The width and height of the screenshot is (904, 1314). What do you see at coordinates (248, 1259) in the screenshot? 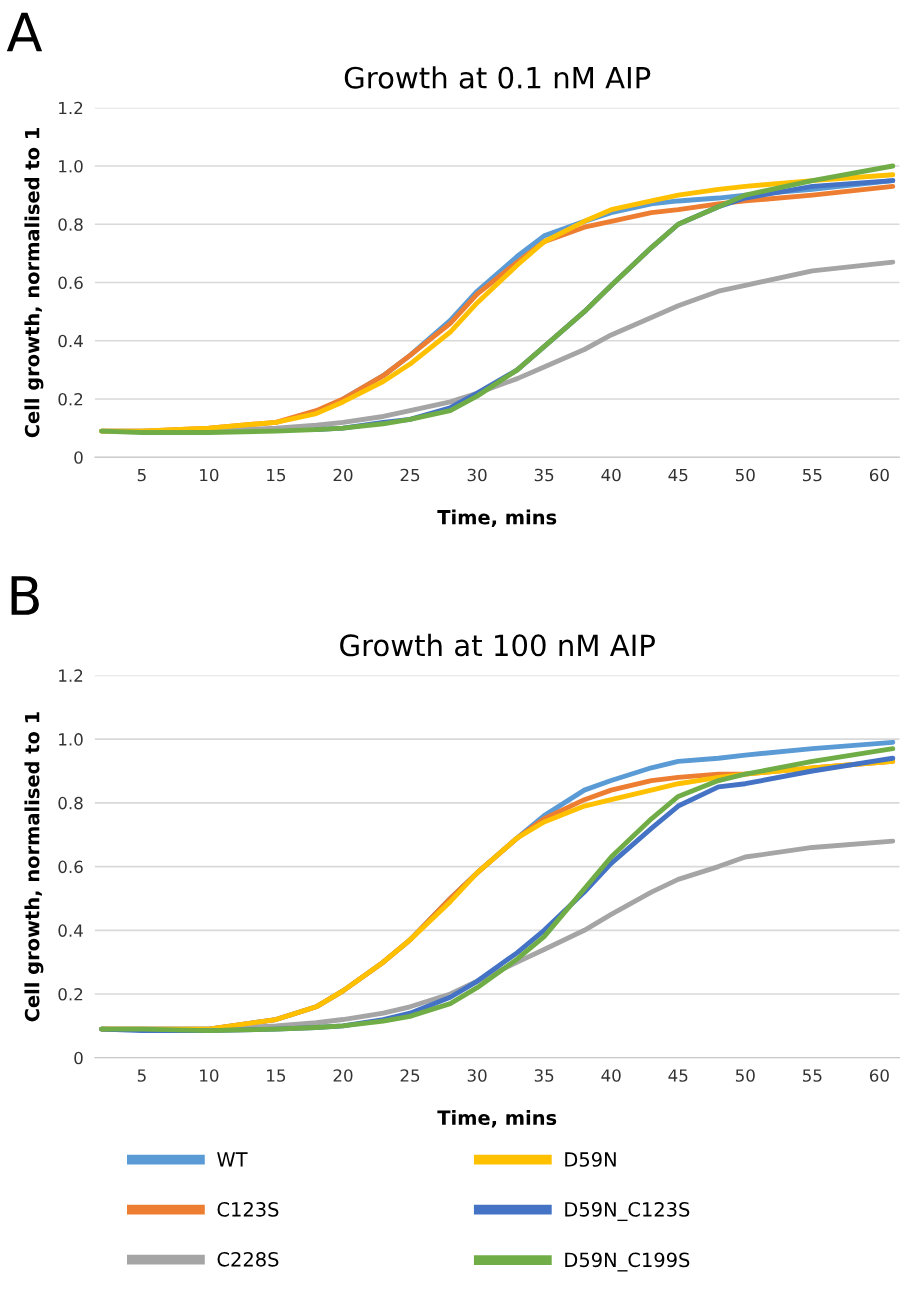
I see `legend-label: C228S` at bounding box center [248, 1259].